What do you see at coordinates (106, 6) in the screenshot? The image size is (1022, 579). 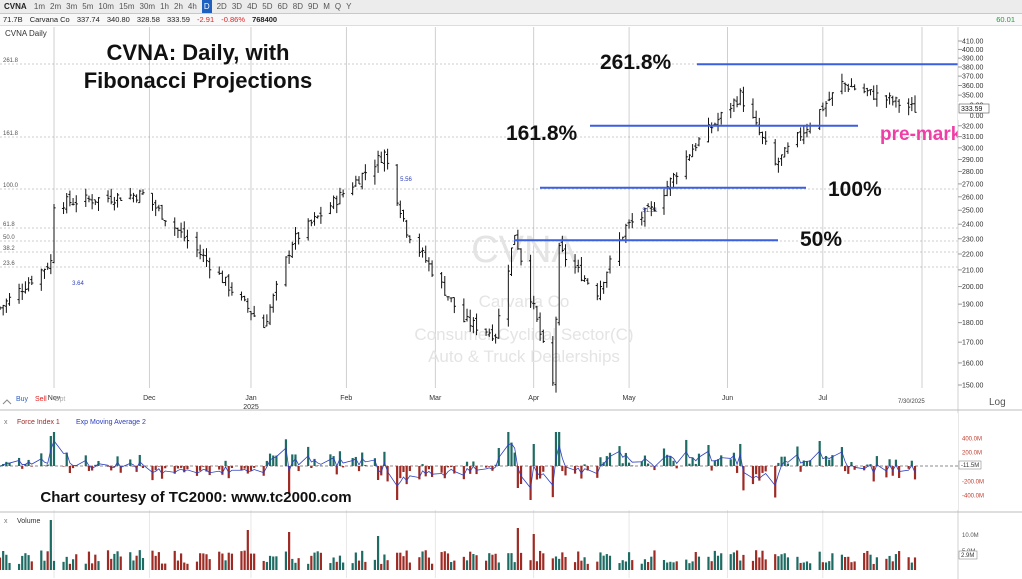 I see `timeframe-10m: 10m` at bounding box center [106, 6].